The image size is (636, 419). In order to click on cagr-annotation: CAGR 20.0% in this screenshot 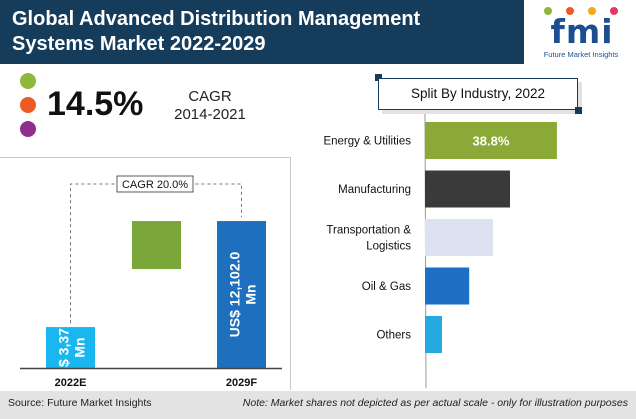, I will do `click(155, 185)`.